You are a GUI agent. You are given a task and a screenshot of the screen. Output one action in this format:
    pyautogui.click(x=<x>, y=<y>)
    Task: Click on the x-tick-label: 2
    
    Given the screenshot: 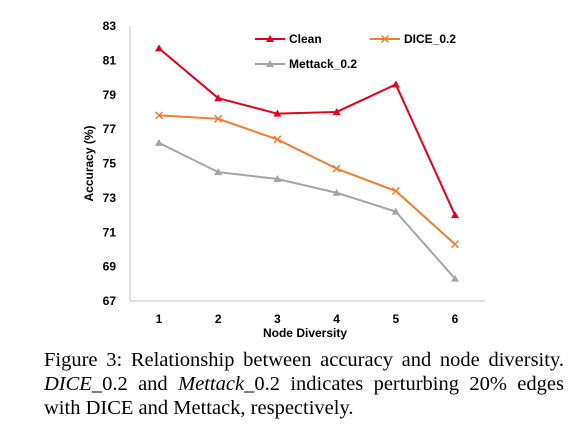 What is the action you would take?
    pyautogui.click(x=218, y=319)
    